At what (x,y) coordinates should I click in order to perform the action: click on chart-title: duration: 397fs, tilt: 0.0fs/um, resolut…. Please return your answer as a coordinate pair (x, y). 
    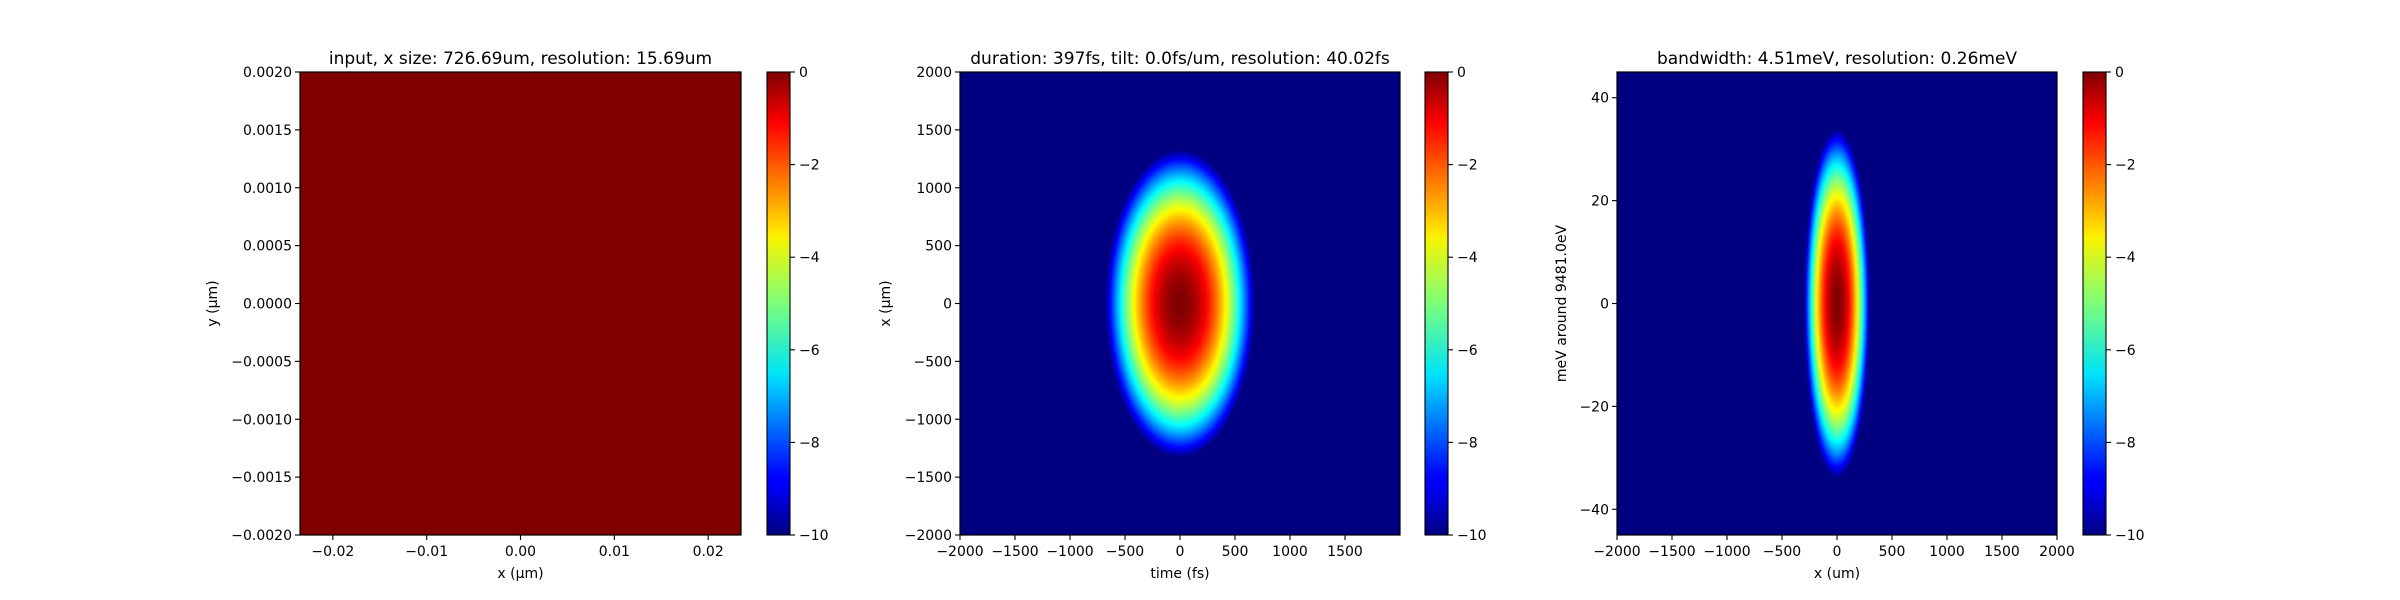
    Looking at the image, I should click on (1180, 59).